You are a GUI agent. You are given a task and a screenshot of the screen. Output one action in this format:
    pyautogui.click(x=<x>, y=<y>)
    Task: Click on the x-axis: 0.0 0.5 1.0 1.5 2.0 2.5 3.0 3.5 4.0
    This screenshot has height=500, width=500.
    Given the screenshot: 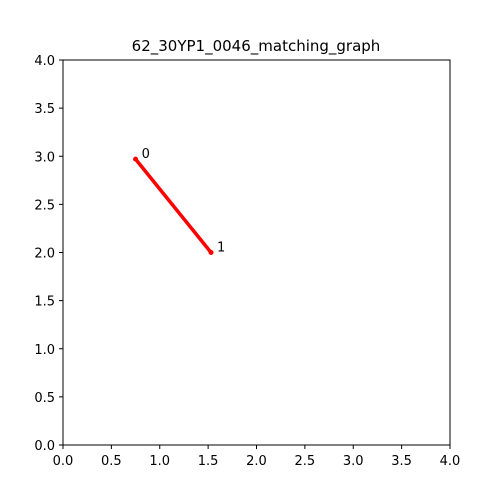 What is the action you would take?
    pyautogui.click(x=257, y=457)
    